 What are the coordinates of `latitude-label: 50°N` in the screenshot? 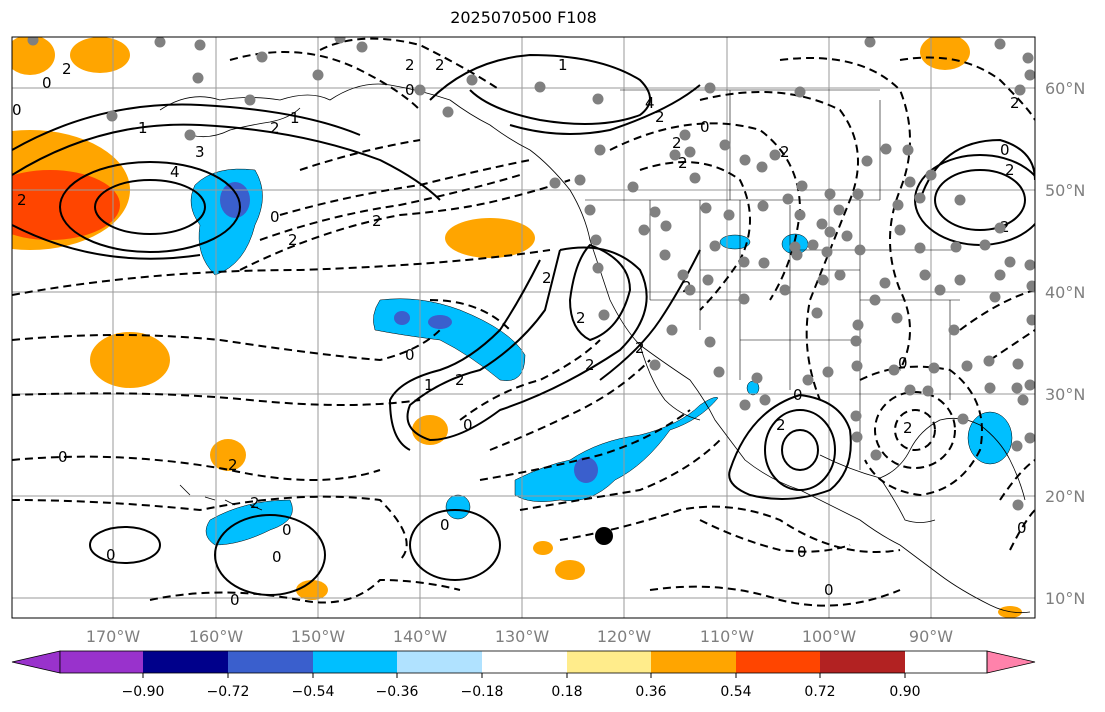 It's located at (1065, 190).